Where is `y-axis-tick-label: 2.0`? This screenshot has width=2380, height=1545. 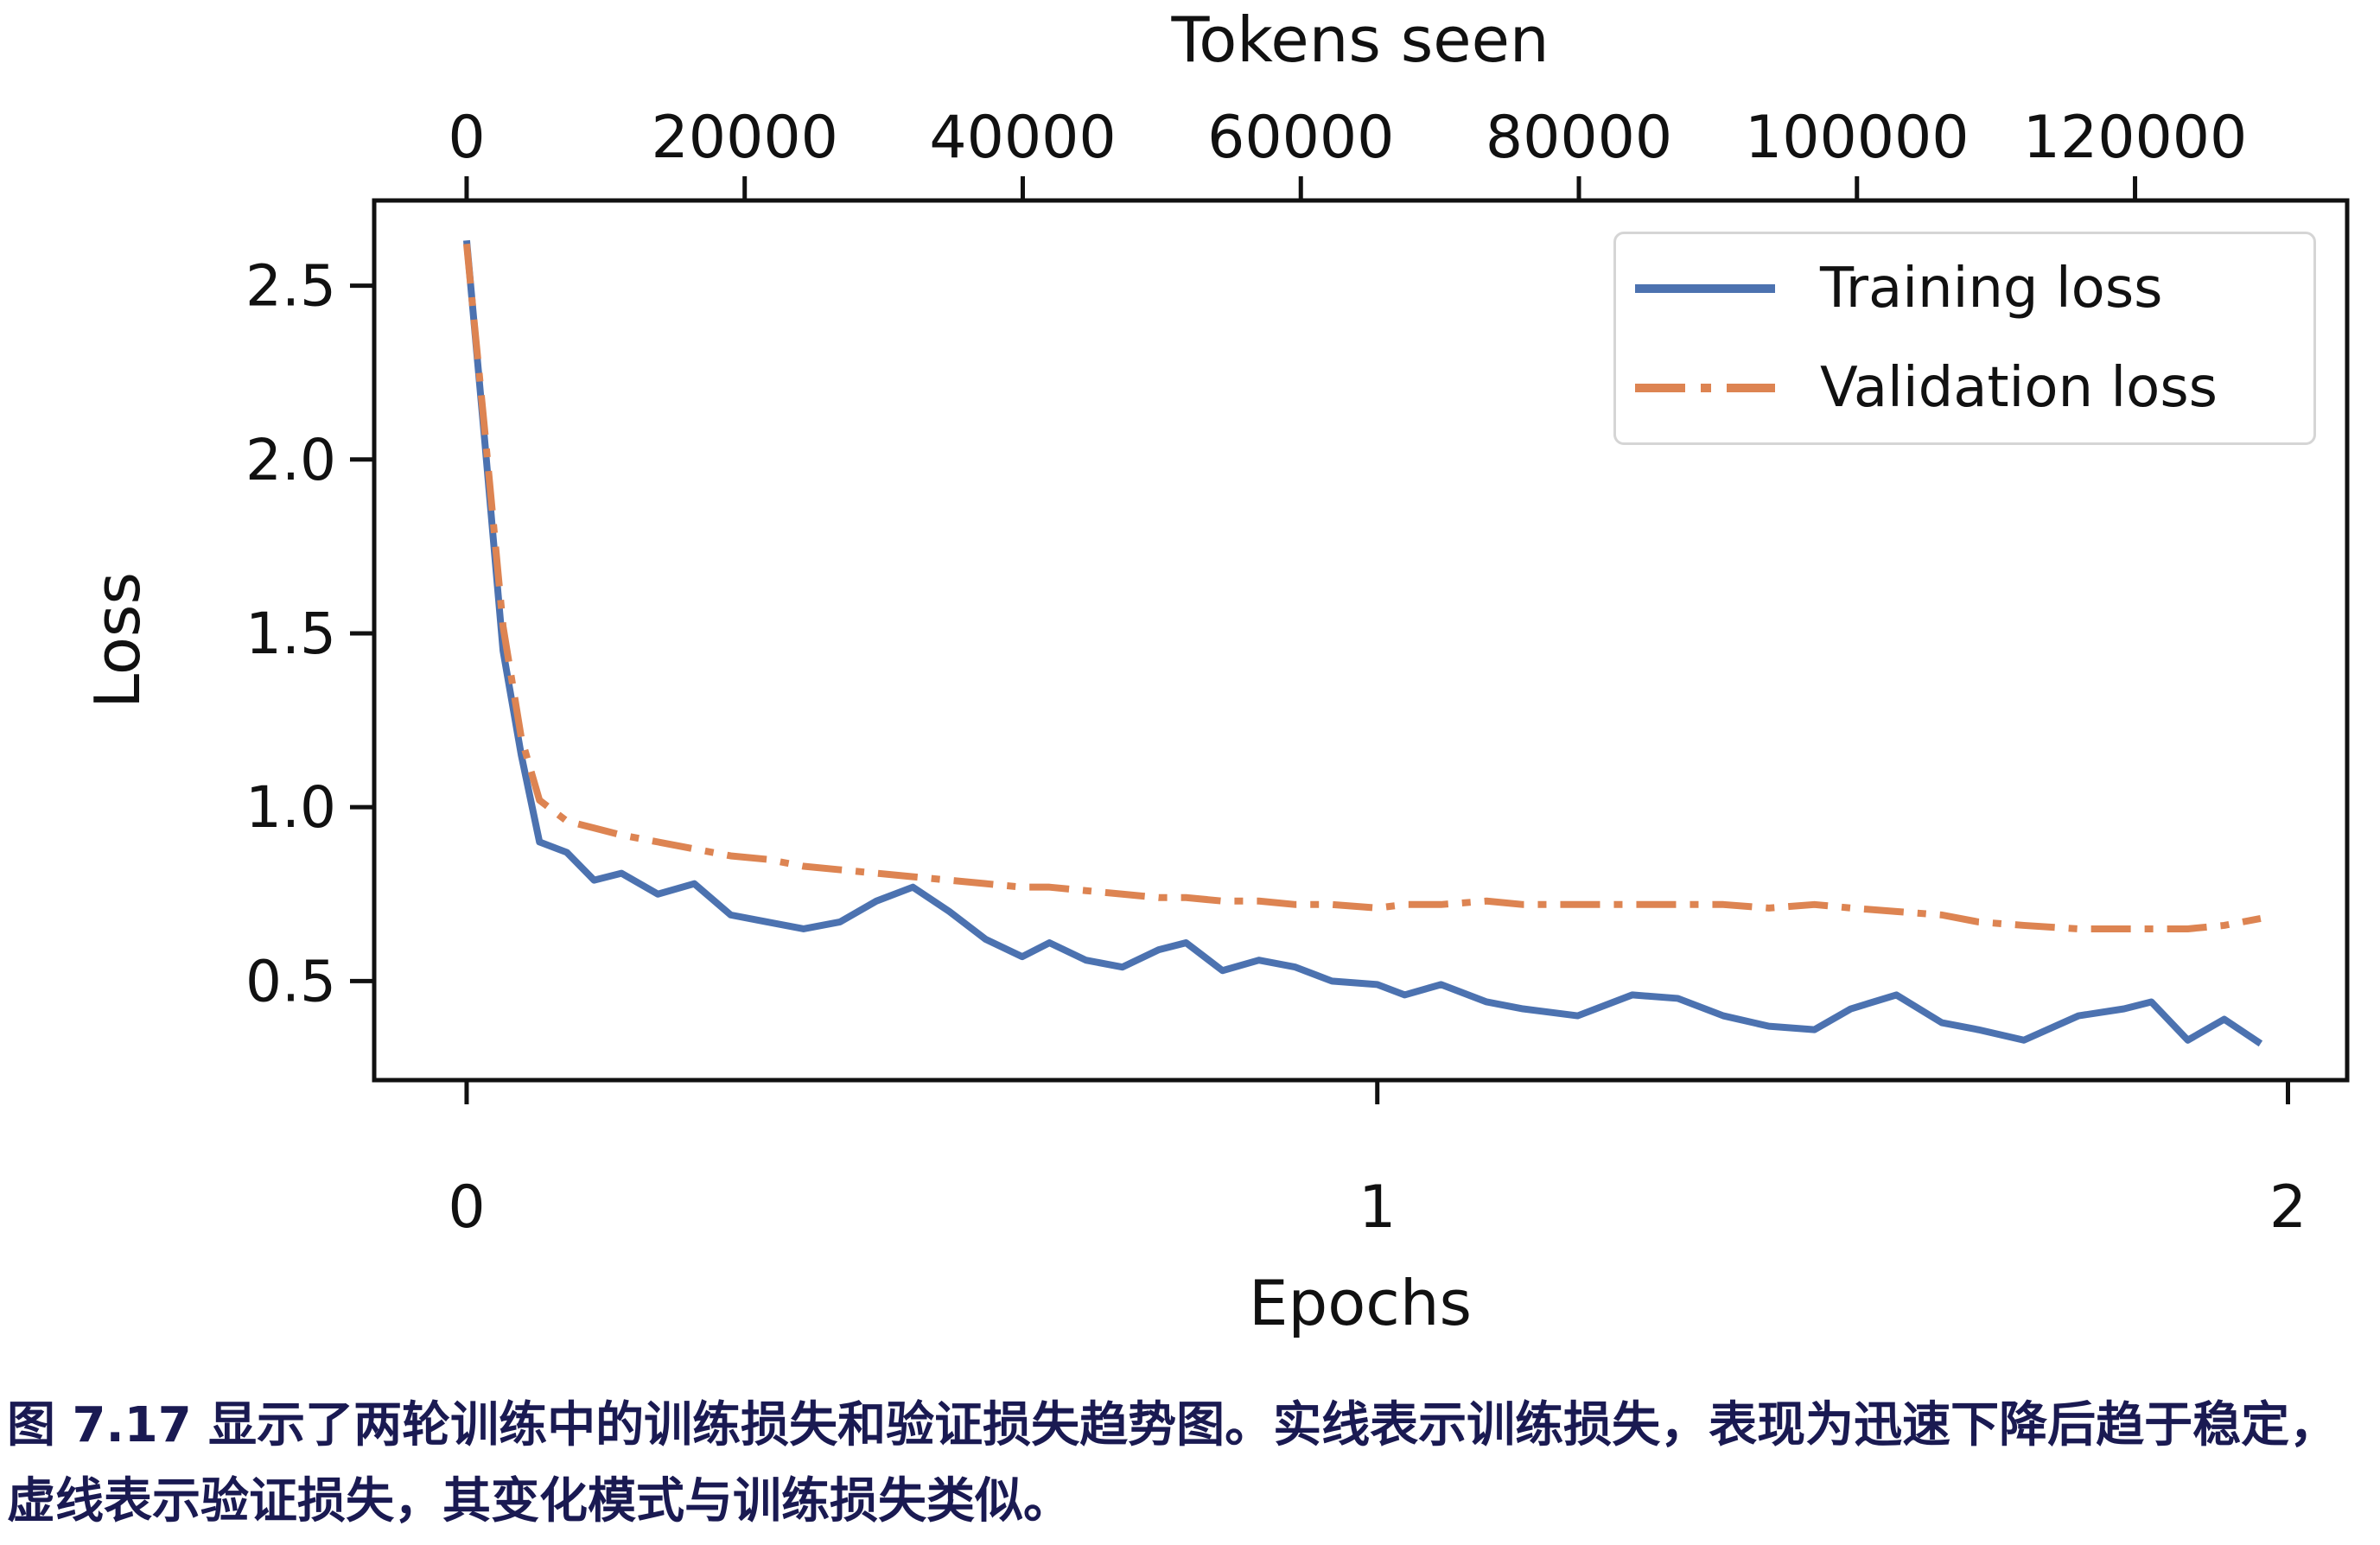
y-axis-tick-label: 2.0 is located at coordinates (290, 460).